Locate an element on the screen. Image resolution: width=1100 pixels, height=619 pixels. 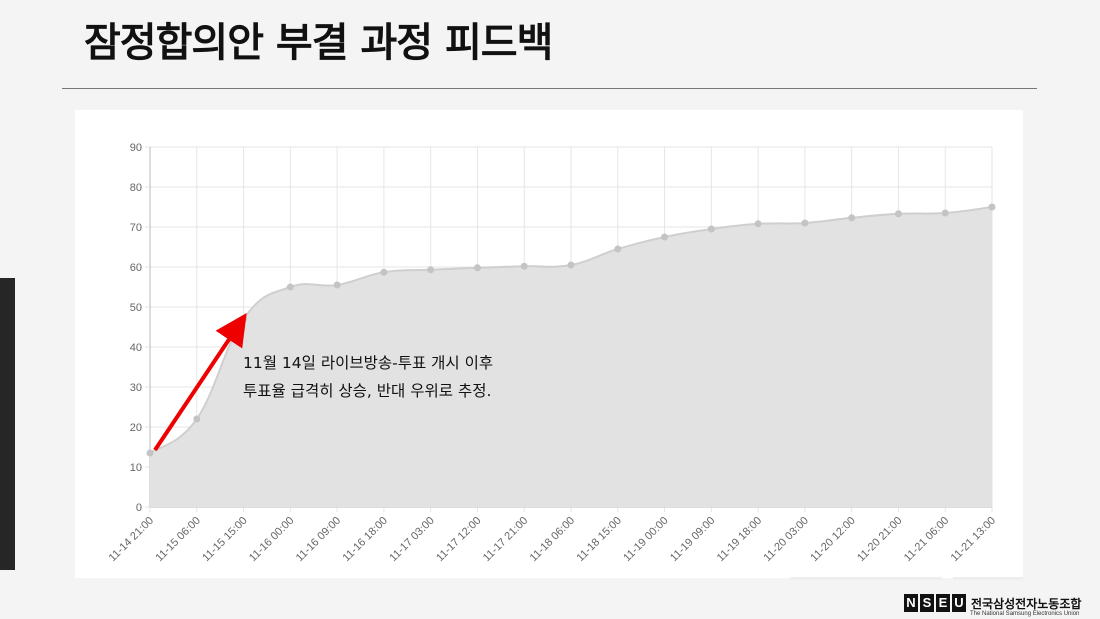
title-rule is located at coordinates (549, 88).